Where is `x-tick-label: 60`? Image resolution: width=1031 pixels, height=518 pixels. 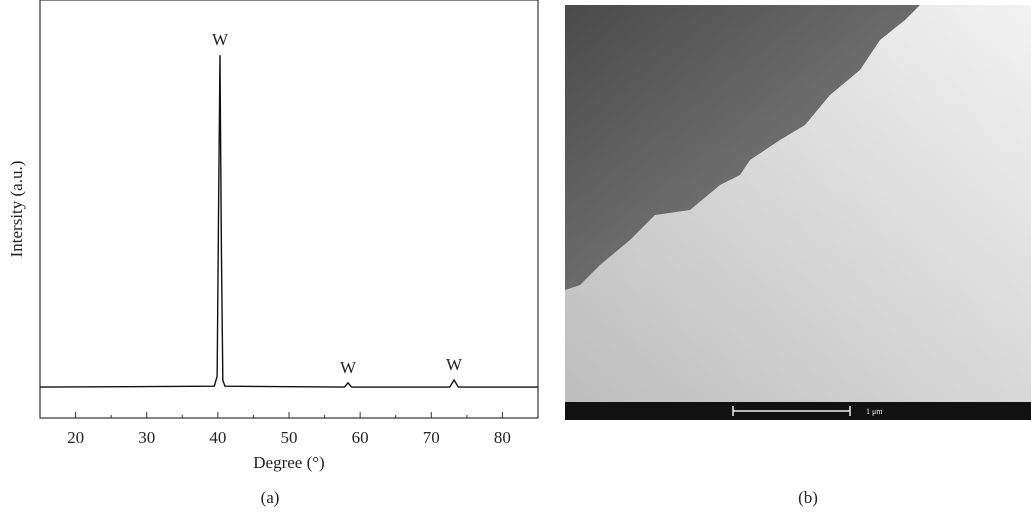
x-tick-label: 60 is located at coordinates (360, 437).